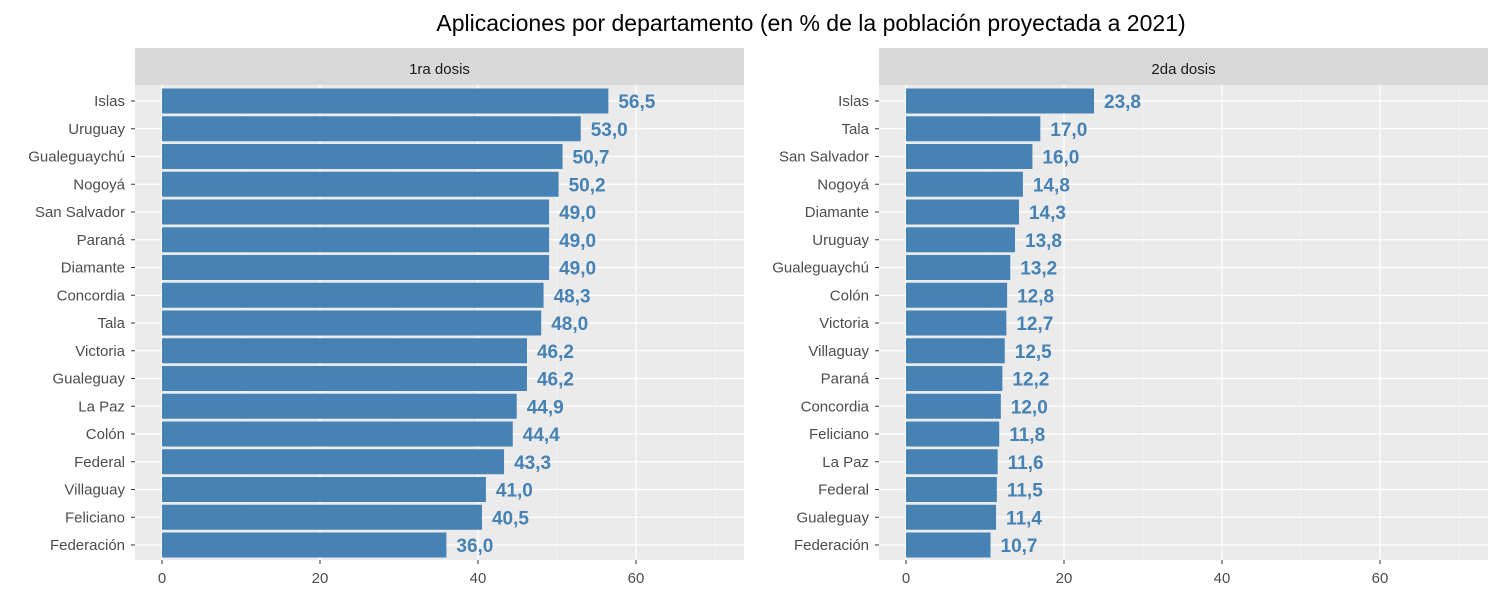 This screenshot has width=1500, height=600. Describe the element at coordinates (510, 518) in the screenshot. I see `data-label: 40,5` at that location.